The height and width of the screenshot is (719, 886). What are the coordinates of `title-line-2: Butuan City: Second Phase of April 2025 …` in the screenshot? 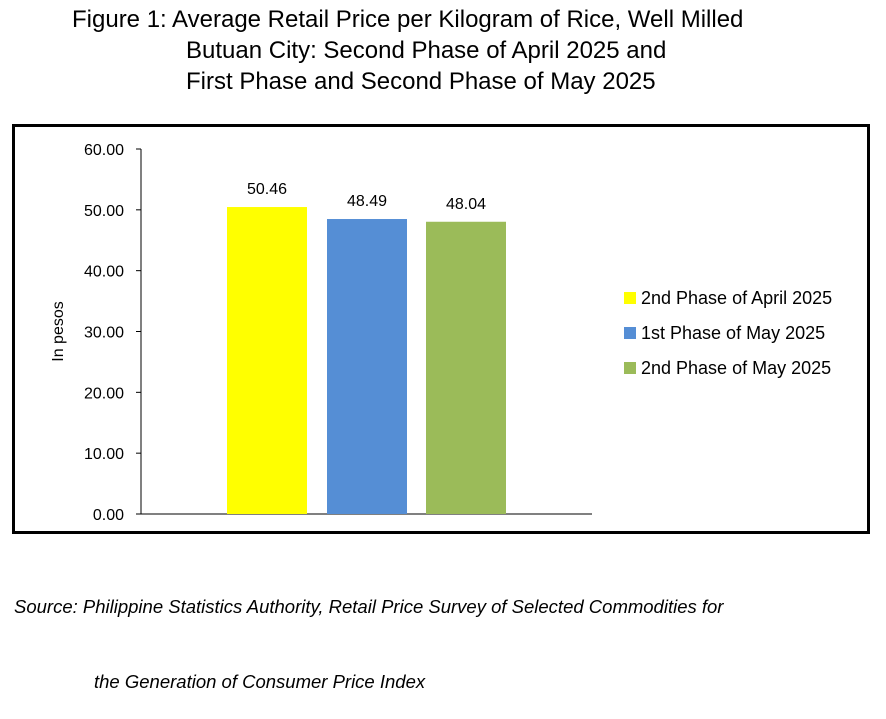 It's located at (426, 50).